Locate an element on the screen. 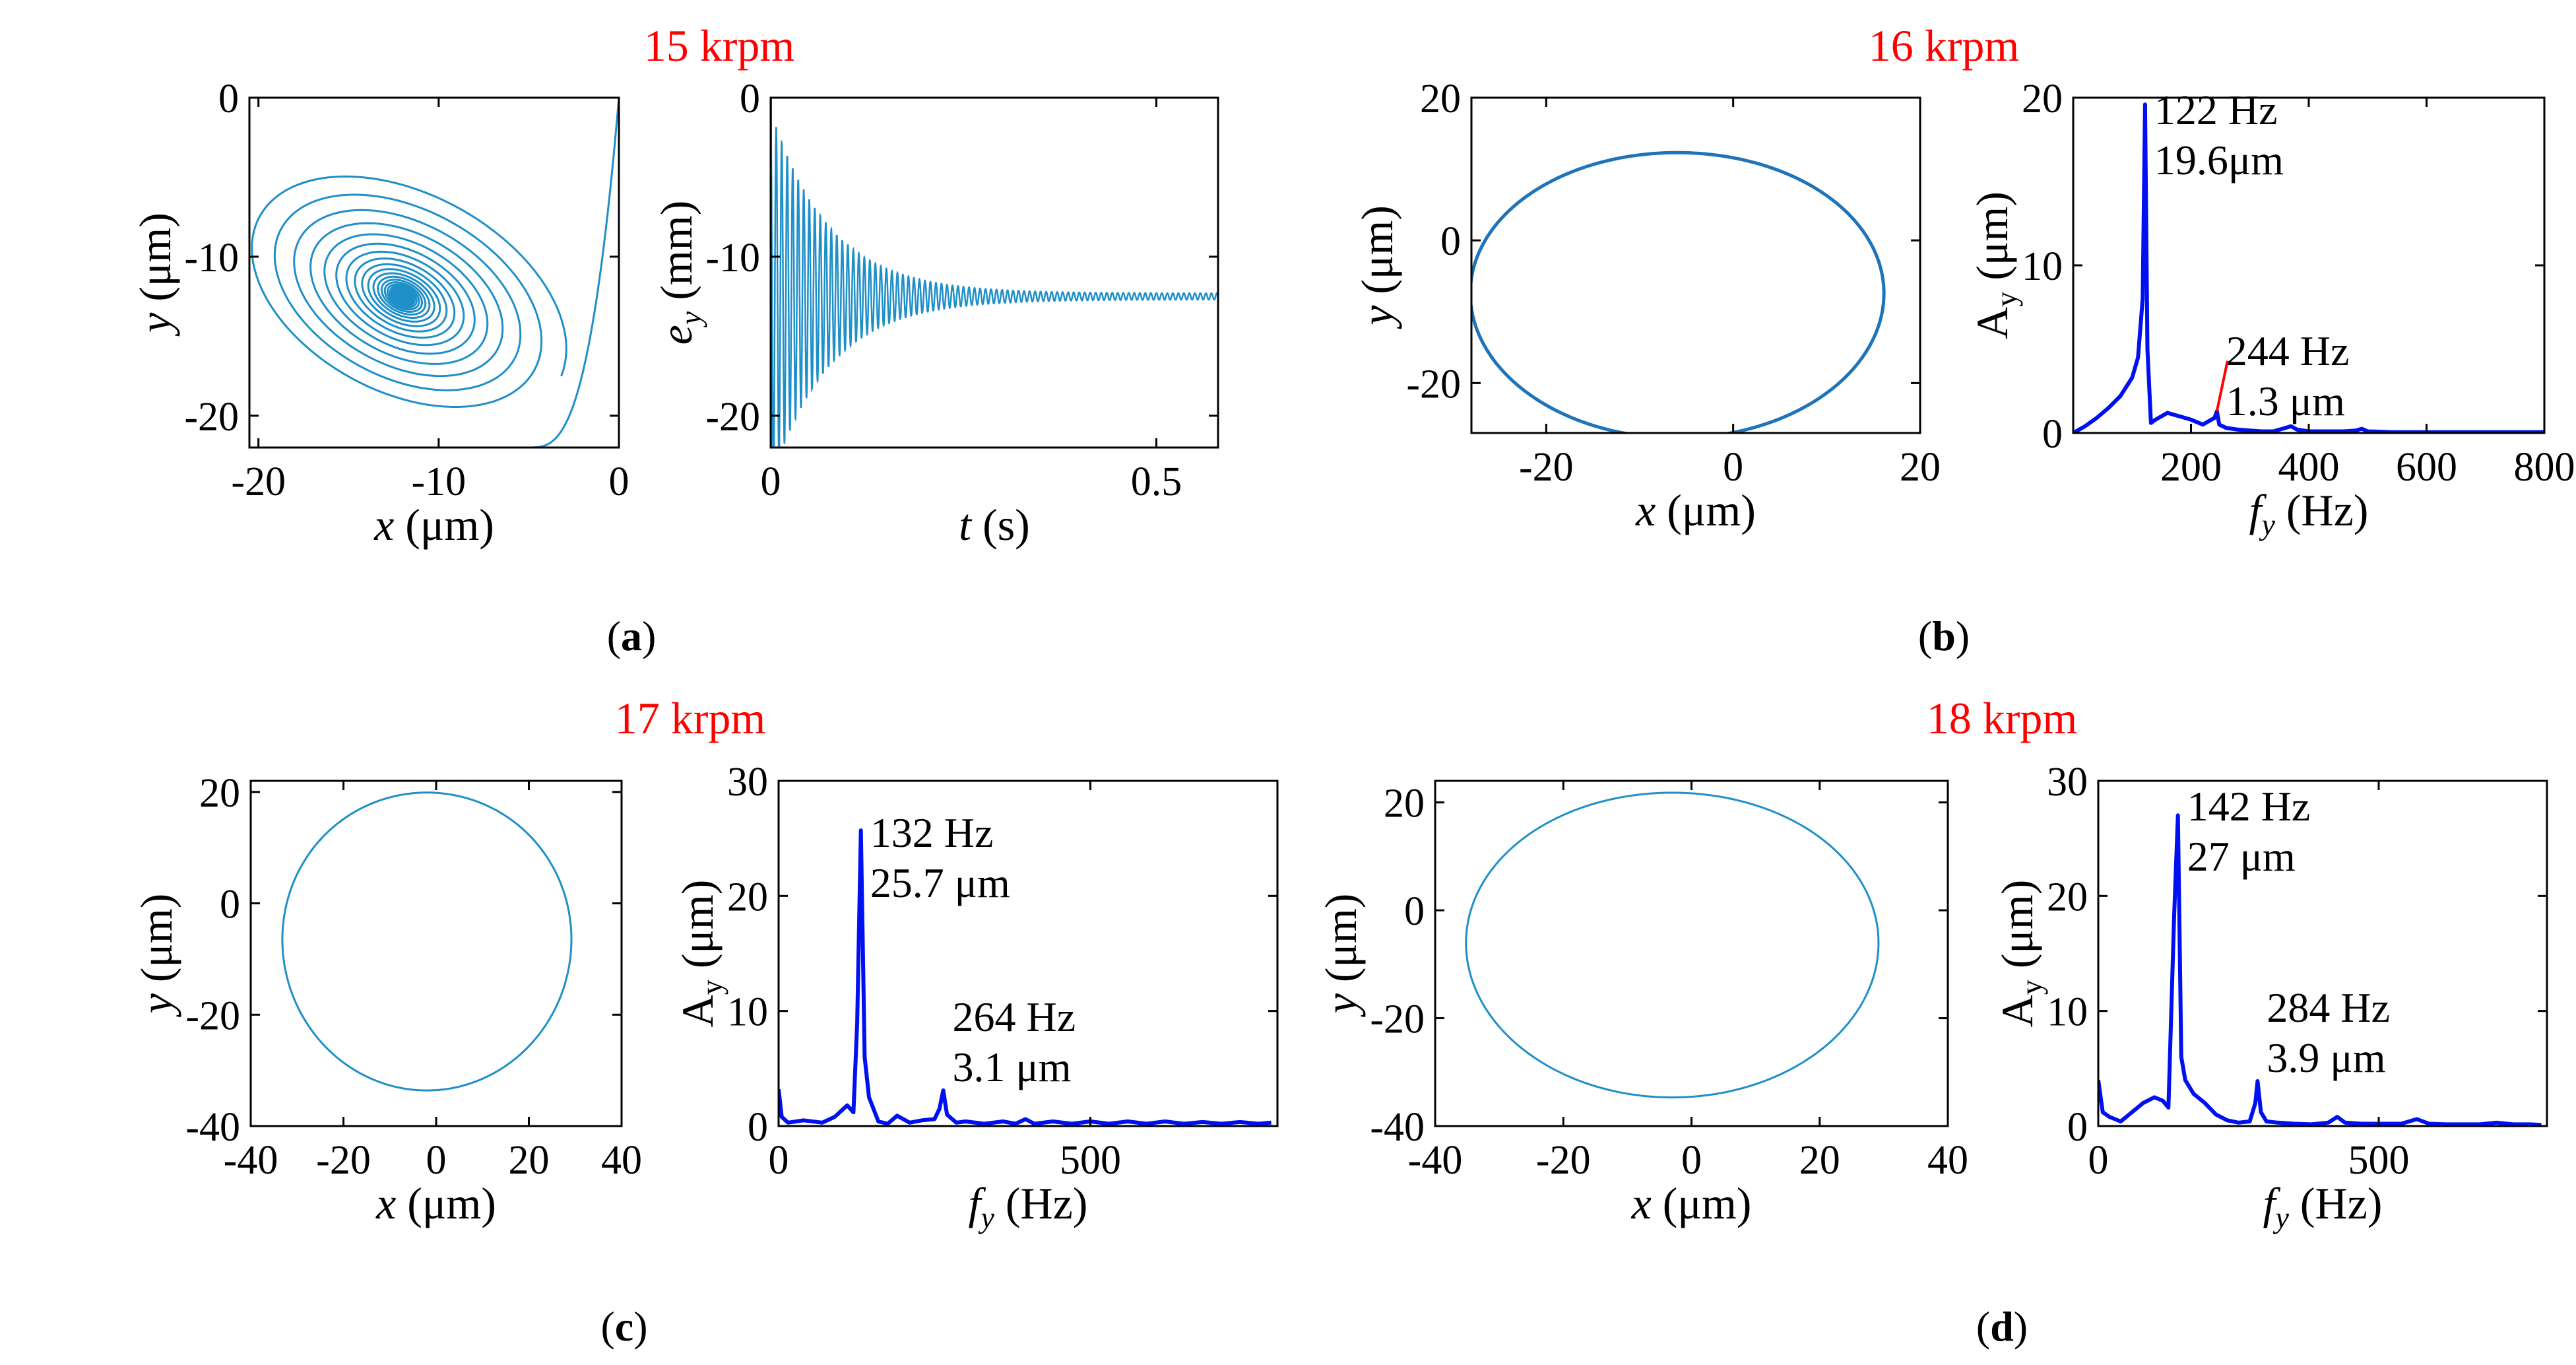  xlabel-d-orbit-text: x (μm) is located at coordinates (1691, 1203).